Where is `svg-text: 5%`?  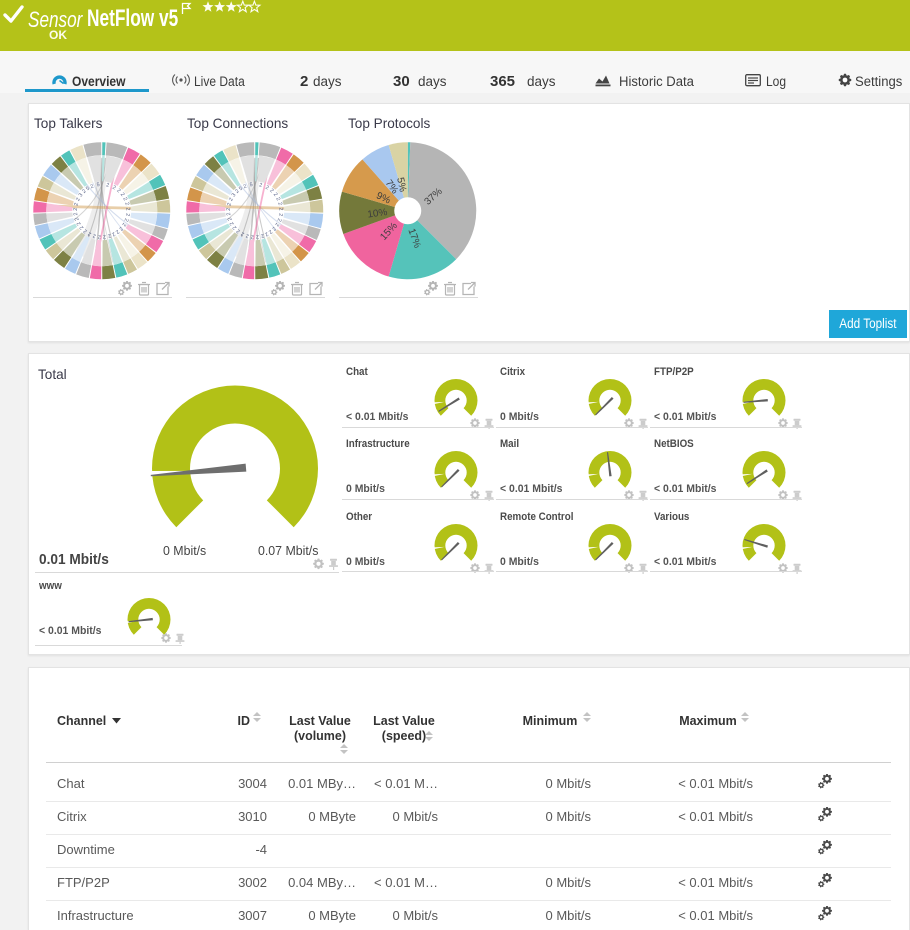
svg-text: 5% is located at coordinates (401, 184).